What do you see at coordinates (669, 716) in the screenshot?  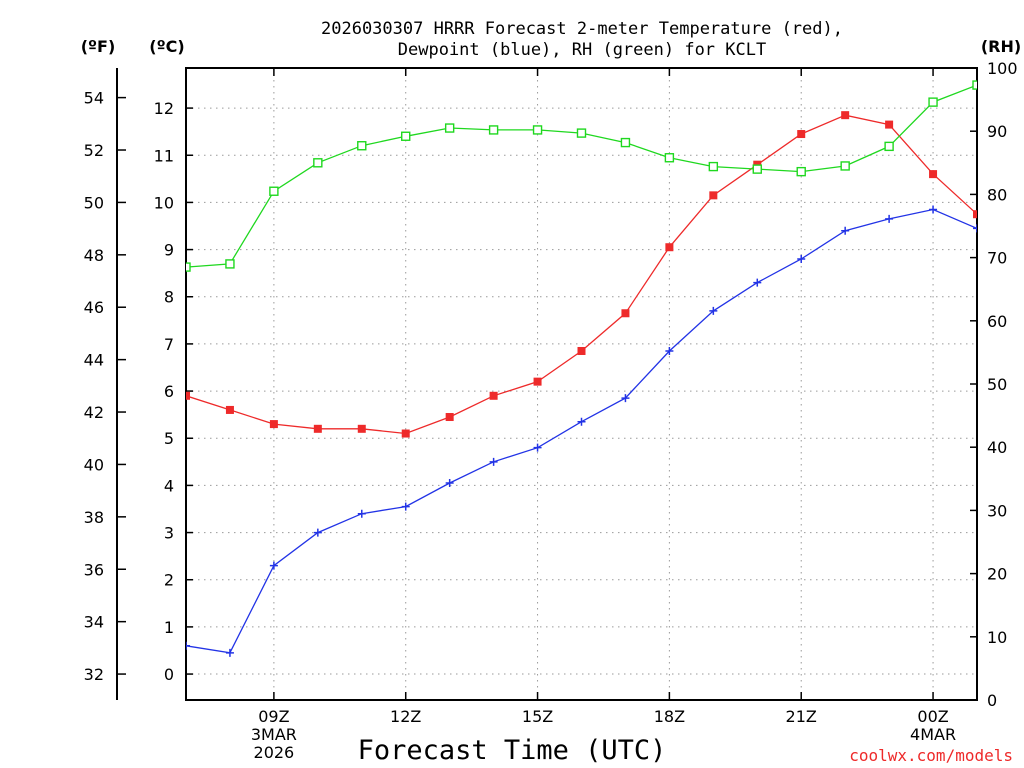 I see `x-tick-label: 18Z` at bounding box center [669, 716].